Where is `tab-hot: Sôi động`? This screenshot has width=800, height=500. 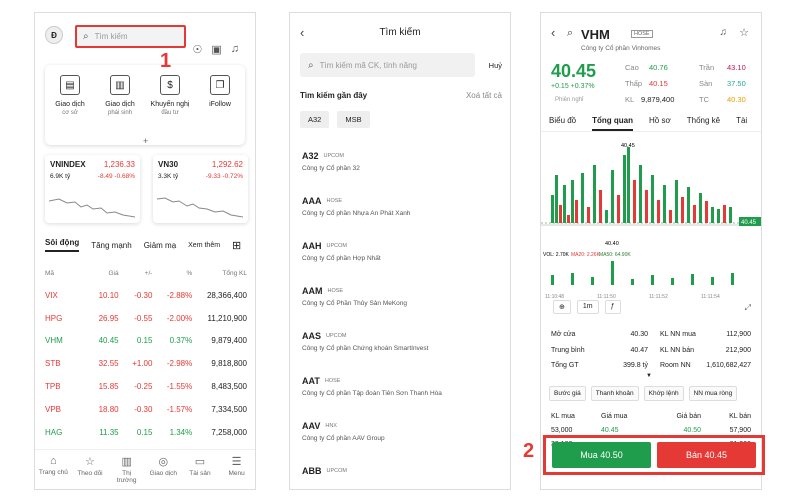
tab-hot: Sôi động is located at coordinates (62, 245).